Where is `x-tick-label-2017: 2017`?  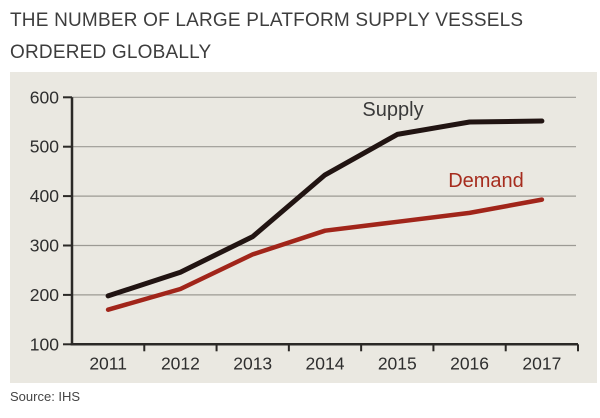 x-tick-label-2017: 2017 is located at coordinates (541, 363).